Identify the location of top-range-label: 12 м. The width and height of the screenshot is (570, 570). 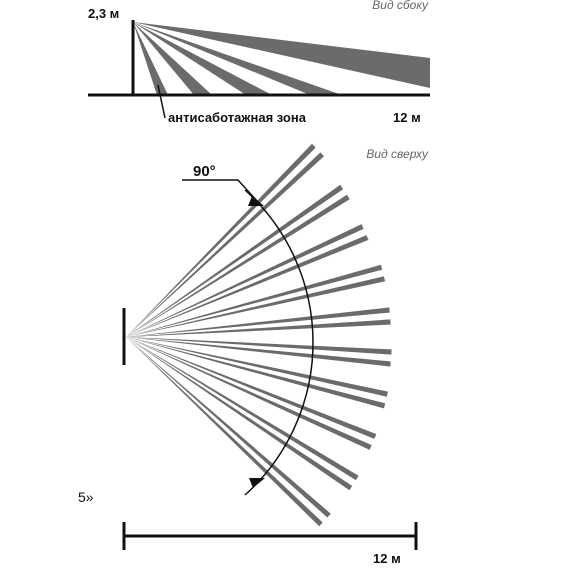
(387, 558).